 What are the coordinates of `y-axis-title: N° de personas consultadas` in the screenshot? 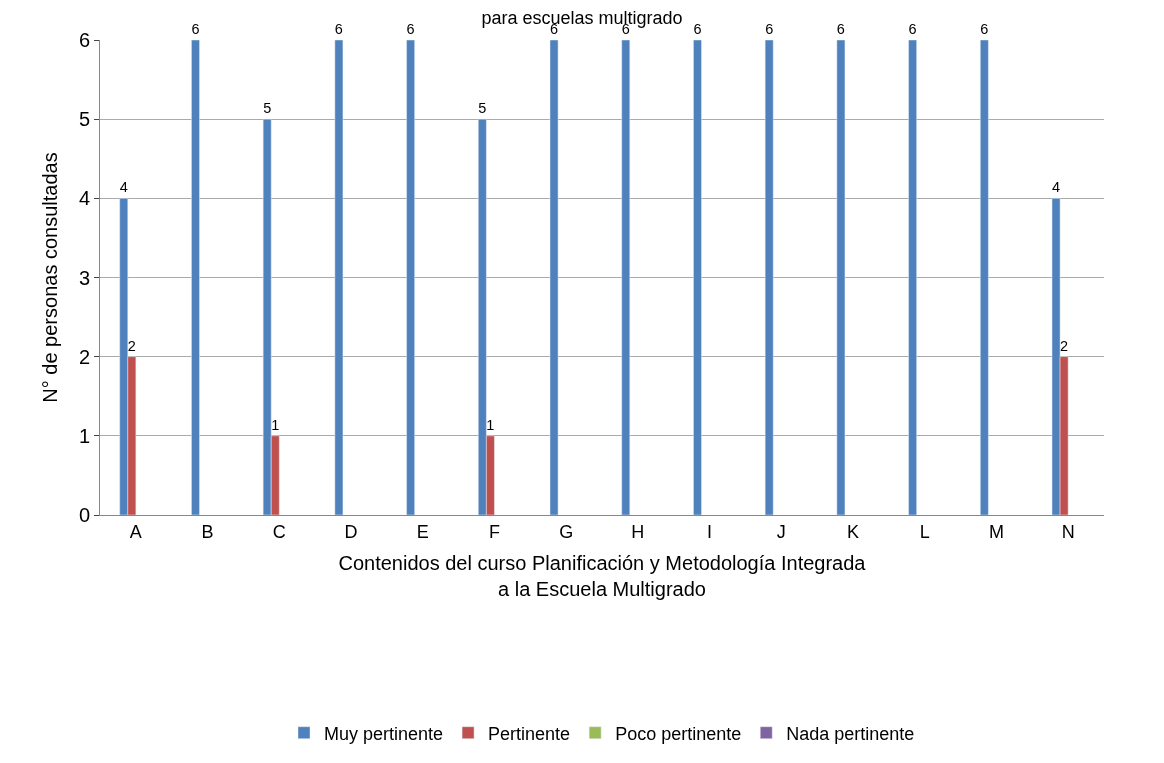 It's located at (50, 277).